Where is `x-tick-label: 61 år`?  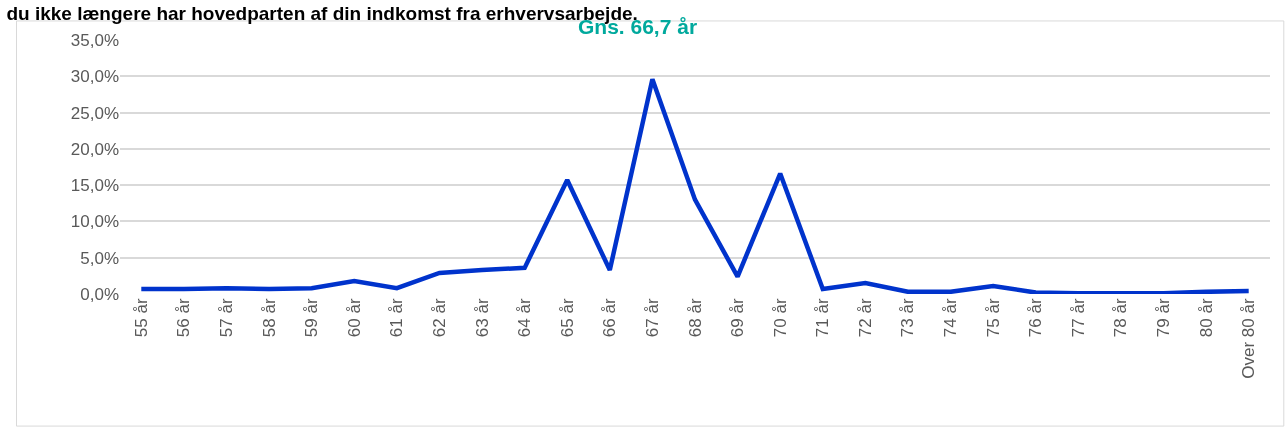
x-tick-label: 61 år is located at coordinates (397, 318).